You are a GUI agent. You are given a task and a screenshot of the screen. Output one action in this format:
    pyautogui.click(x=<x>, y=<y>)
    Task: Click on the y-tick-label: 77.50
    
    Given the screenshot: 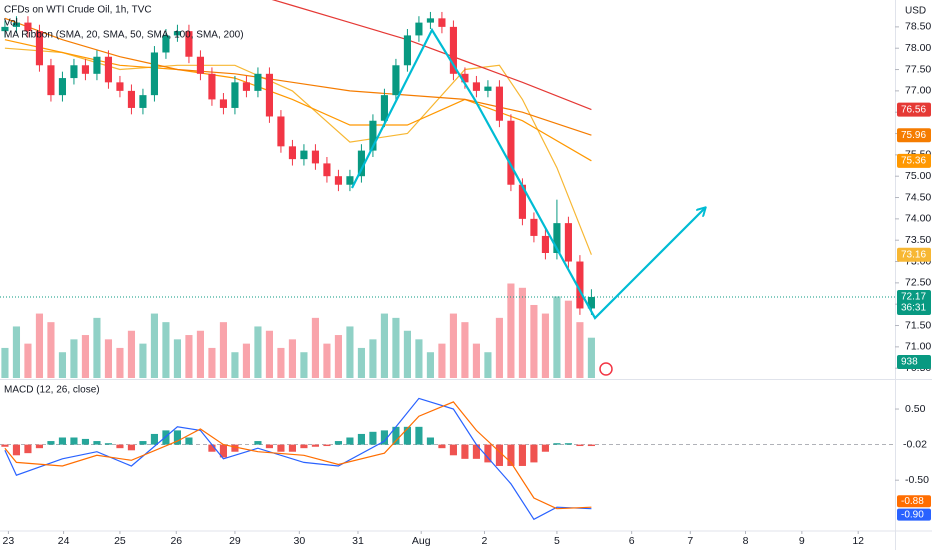 What is the action you would take?
    pyautogui.click(x=918, y=69)
    